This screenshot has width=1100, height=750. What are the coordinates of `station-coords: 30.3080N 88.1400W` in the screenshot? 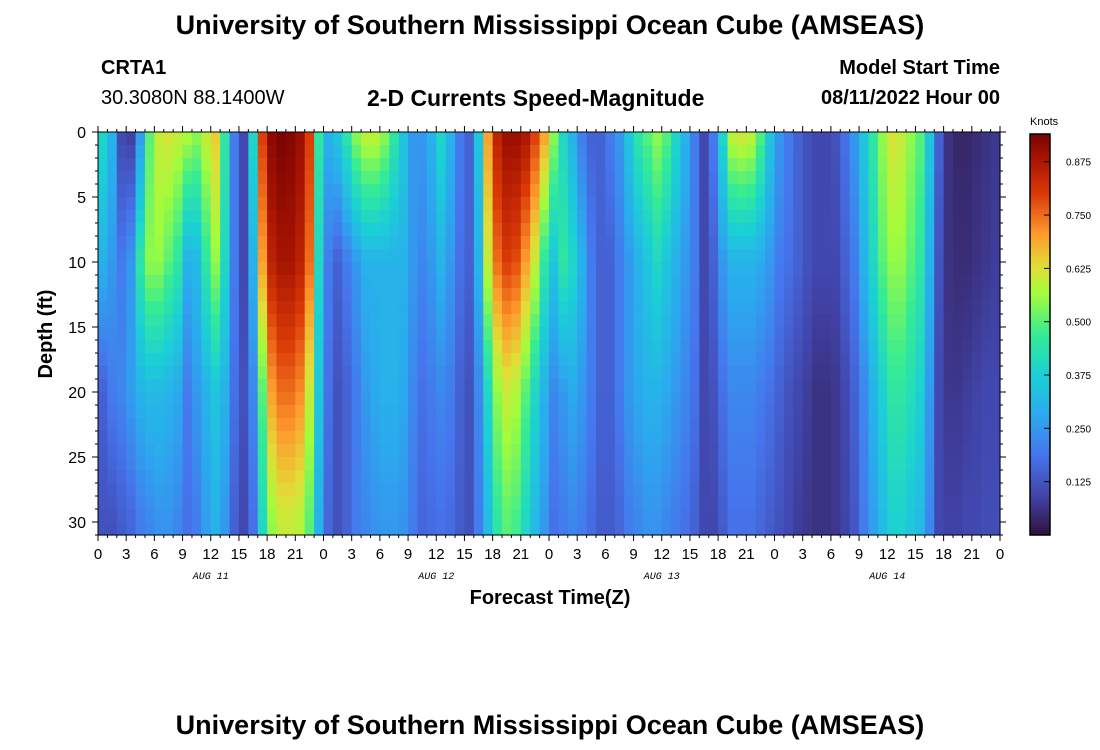 It's located at (193, 98).